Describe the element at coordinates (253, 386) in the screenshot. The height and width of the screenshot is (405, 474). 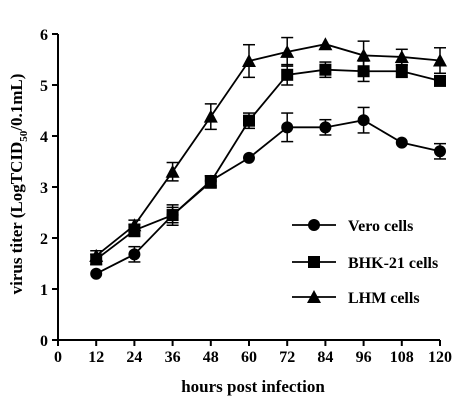
I see `x-axis-title: hours post infection` at that location.